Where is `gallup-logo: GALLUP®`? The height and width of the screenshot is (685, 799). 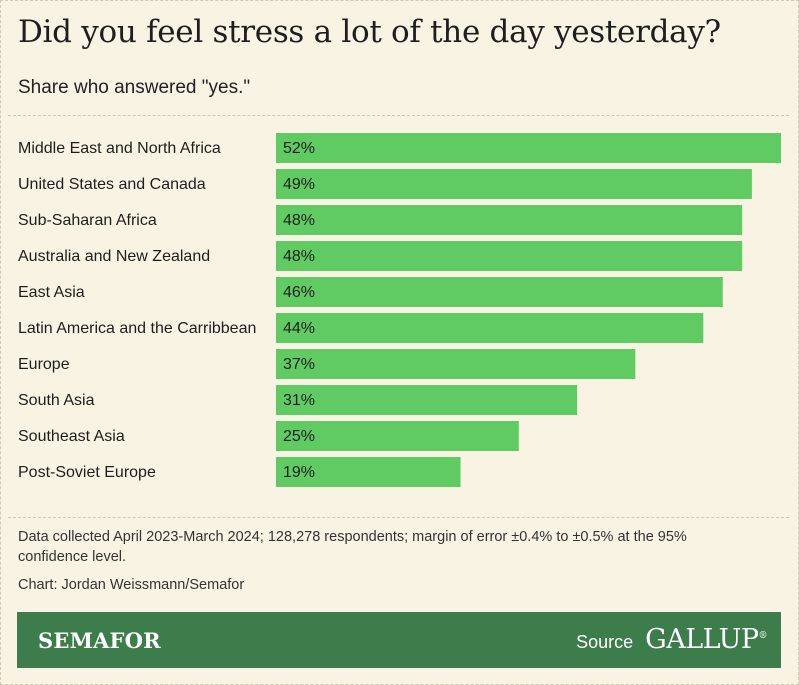 gallup-logo: GALLUP® is located at coordinates (706, 639).